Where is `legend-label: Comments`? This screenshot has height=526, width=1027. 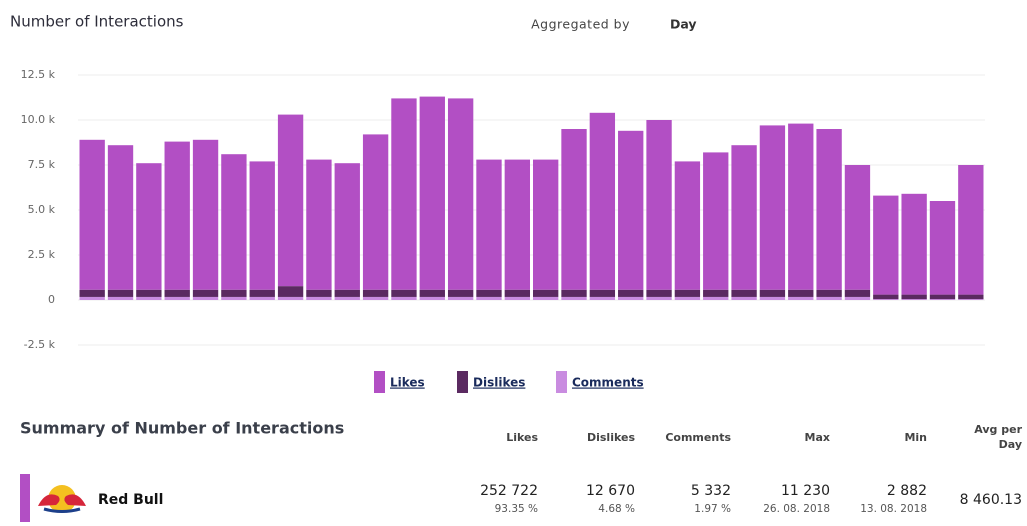 legend-label: Comments is located at coordinates (608, 383).